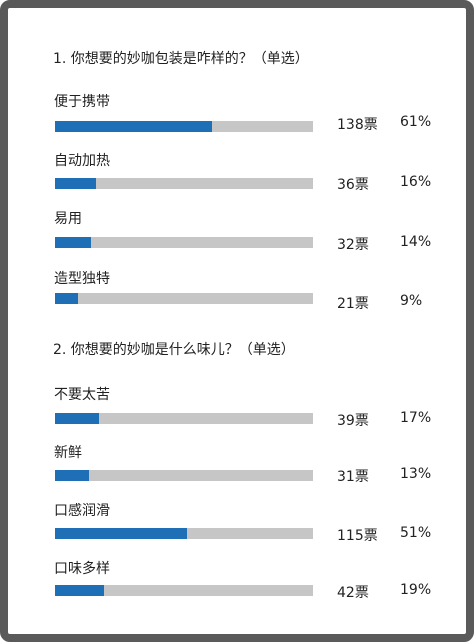  What do you see at coordinates (411, 301) in the screenshot?
I see `vote-percent: 9%` at bounding box center [411, 301].